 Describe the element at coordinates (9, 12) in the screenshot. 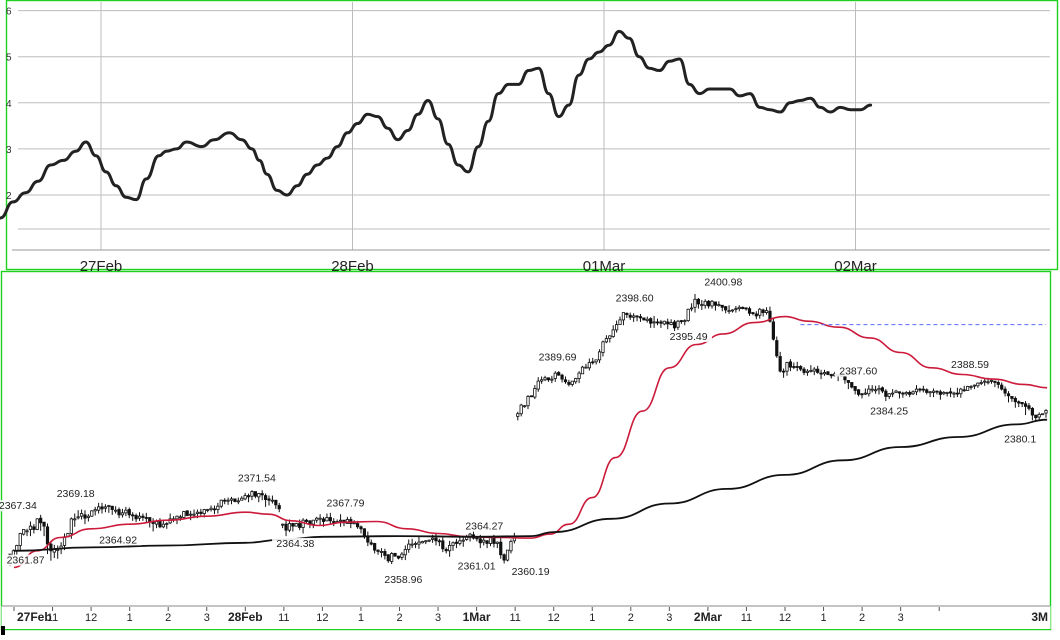

I see `top-y-tick-label: 6` at that location.